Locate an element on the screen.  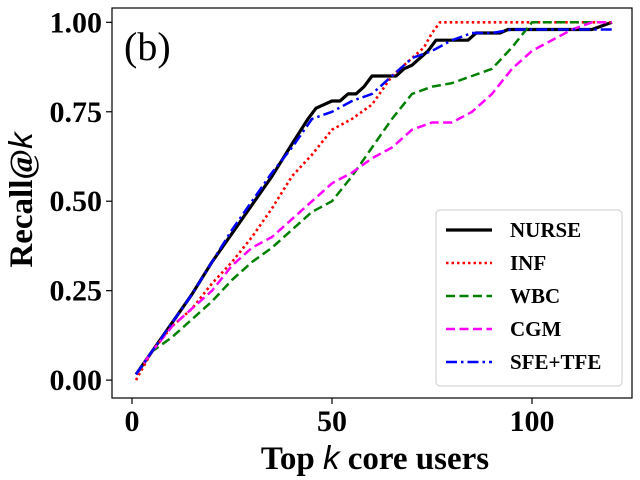
legend: NURSE INF WBC CGM SFE+TFE is located at coordinates (529, 298).